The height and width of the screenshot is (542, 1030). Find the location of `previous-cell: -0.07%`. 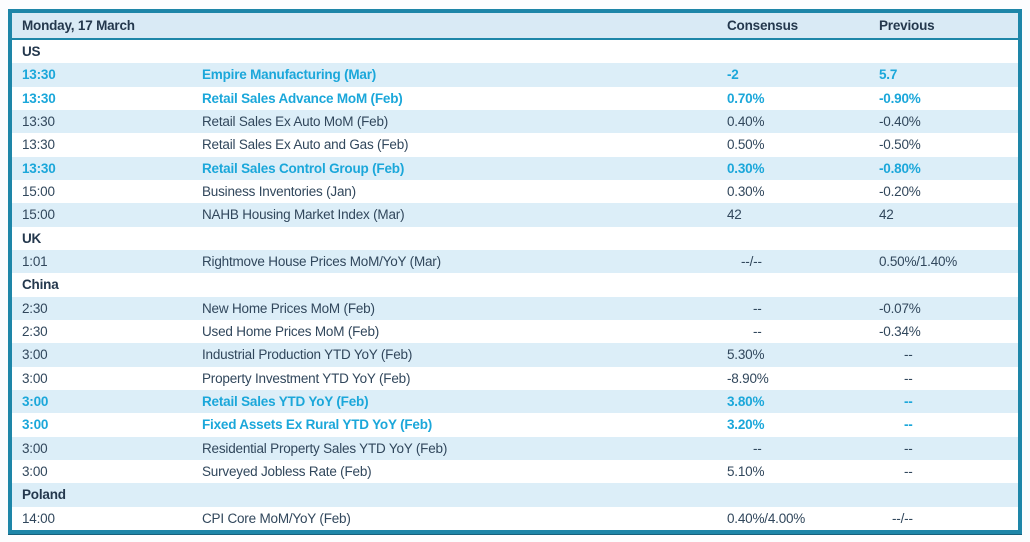

previous-cell: -0.07% is located at coordinates (900, 308).